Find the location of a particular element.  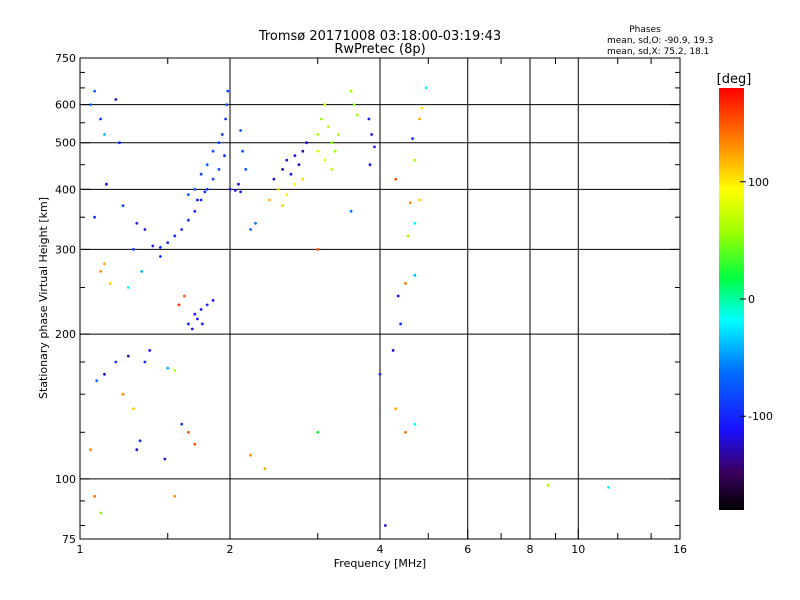

colorbar-tick-label: -100 is located at coordinates (760, 416).